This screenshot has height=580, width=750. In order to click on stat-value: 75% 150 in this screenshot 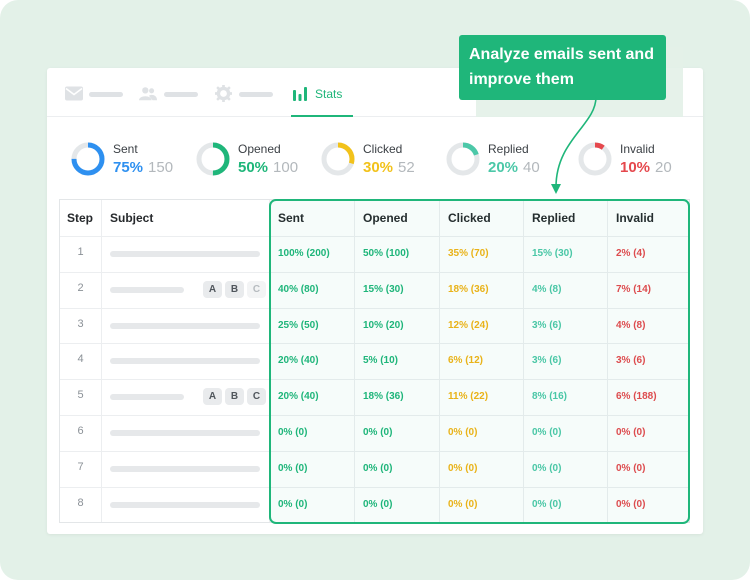, I will do `click(143, 167)`.